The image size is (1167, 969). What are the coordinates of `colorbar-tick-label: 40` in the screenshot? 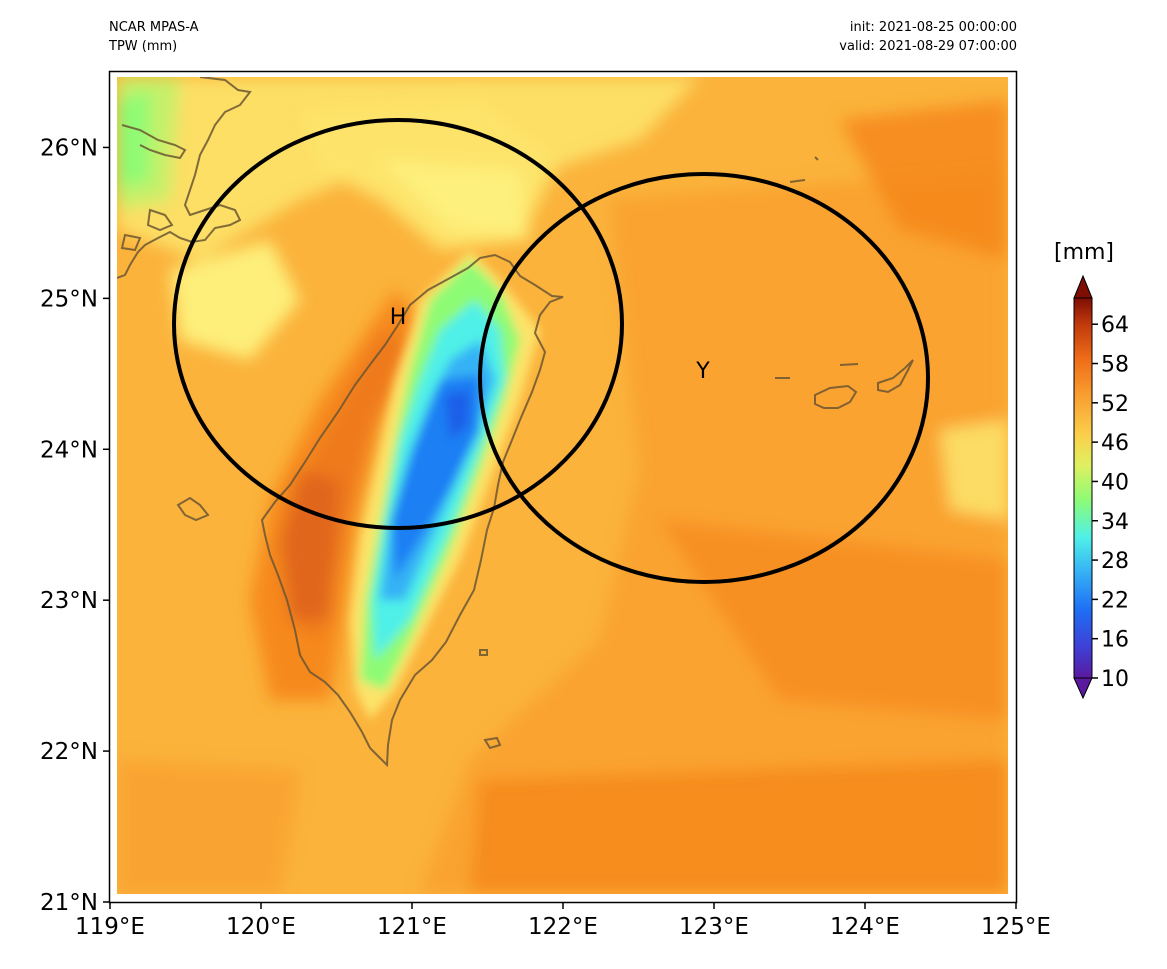 It's located at (1115, 482).